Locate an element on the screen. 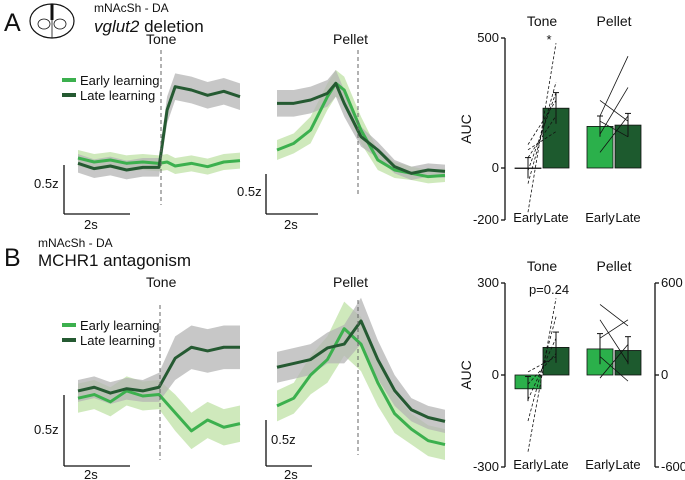  panel-b-pellet-title: Pellet is located at coordinates (350, 282).